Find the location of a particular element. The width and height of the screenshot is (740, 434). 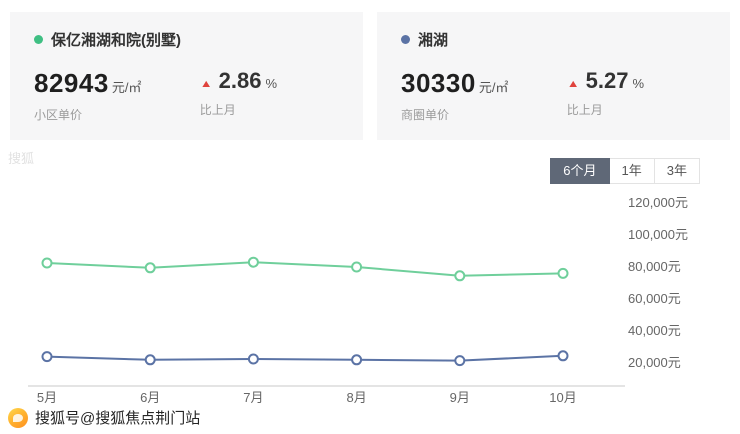

svg-text: 120,000元 is located at coordinates (658, 202).